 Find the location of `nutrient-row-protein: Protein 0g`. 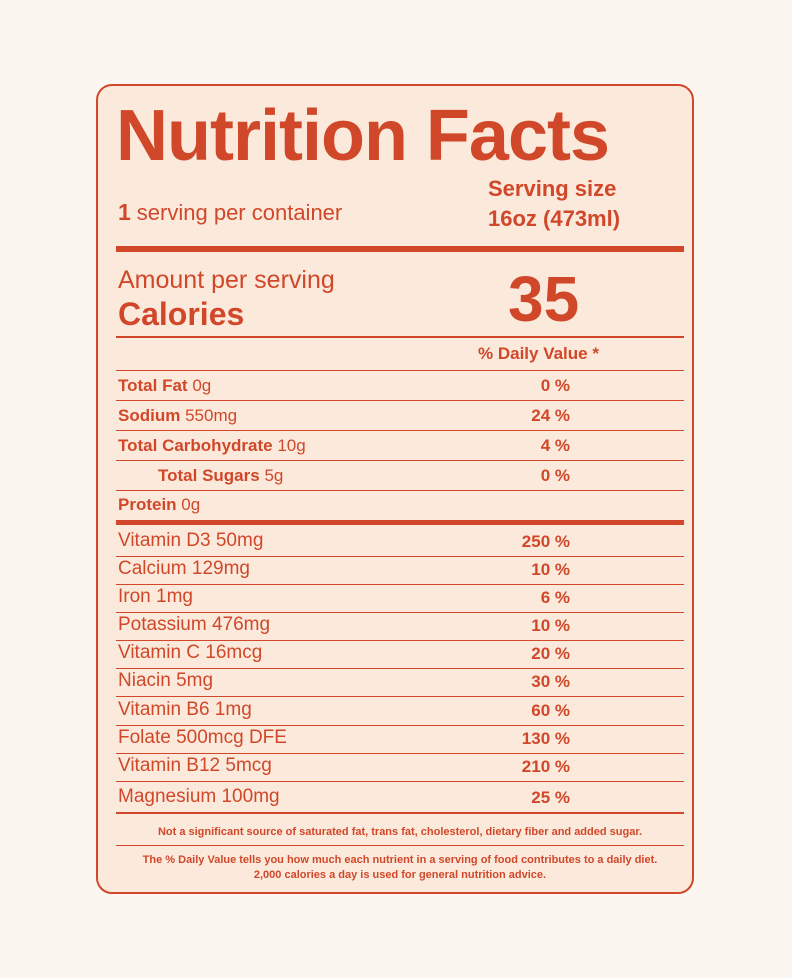

nutrient-row-protein: Protein 0g is located at coordinates (400, 505).